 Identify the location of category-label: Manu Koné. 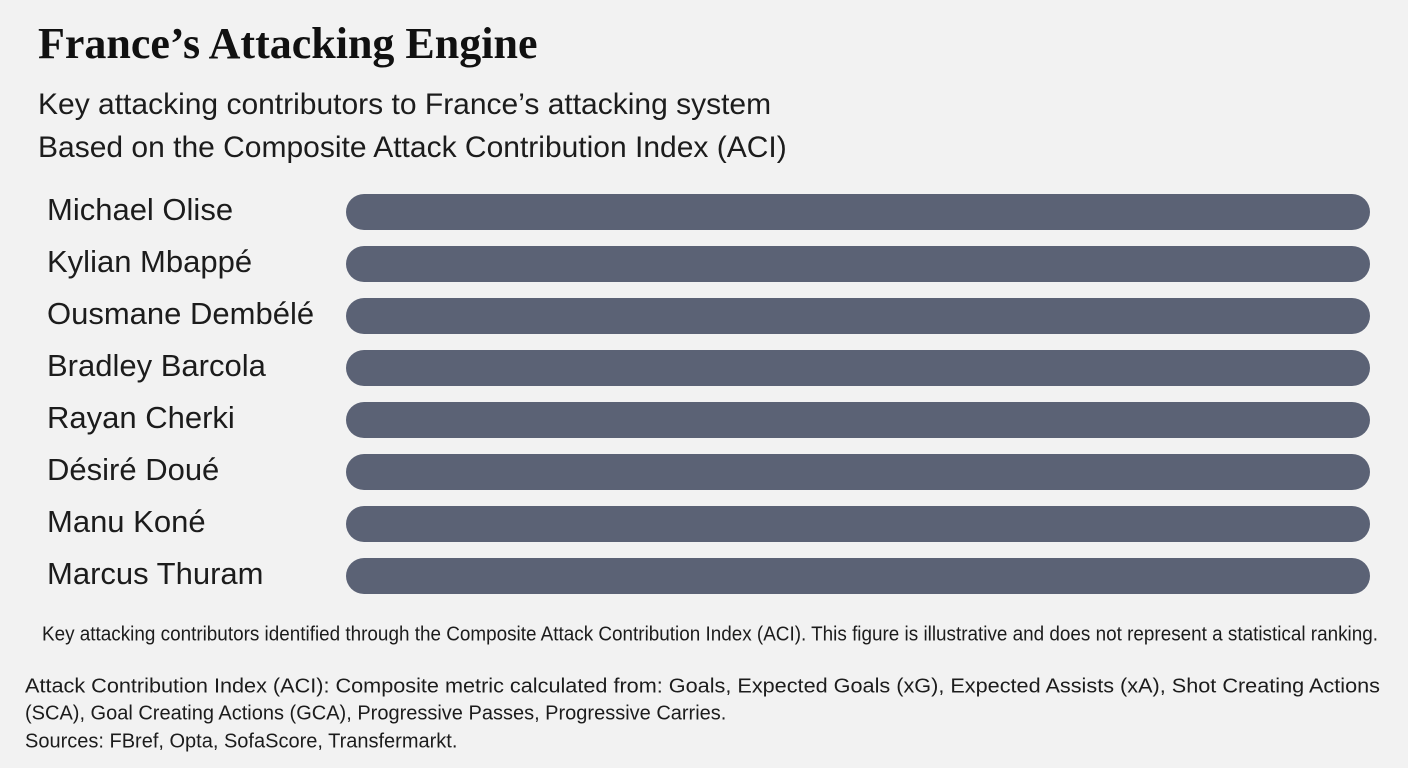
(126, 521).